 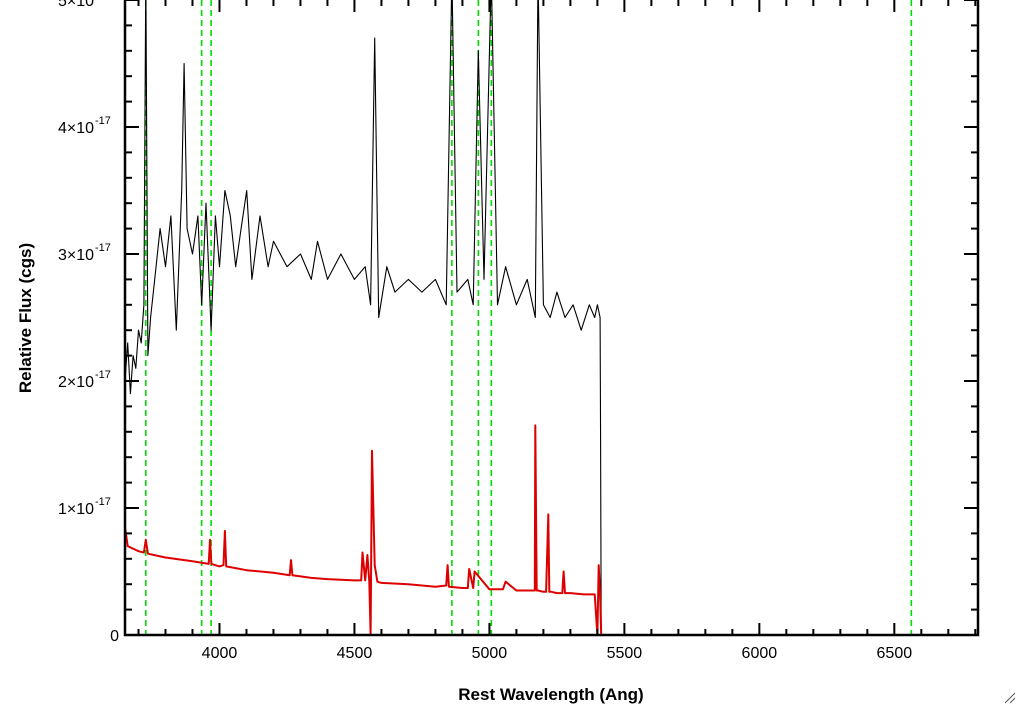 What do you see at coordinates (25, 318) in the screenshot?
I see `y-axis-title: Relative Flux (cgs)` at bounding box center [25, 318].